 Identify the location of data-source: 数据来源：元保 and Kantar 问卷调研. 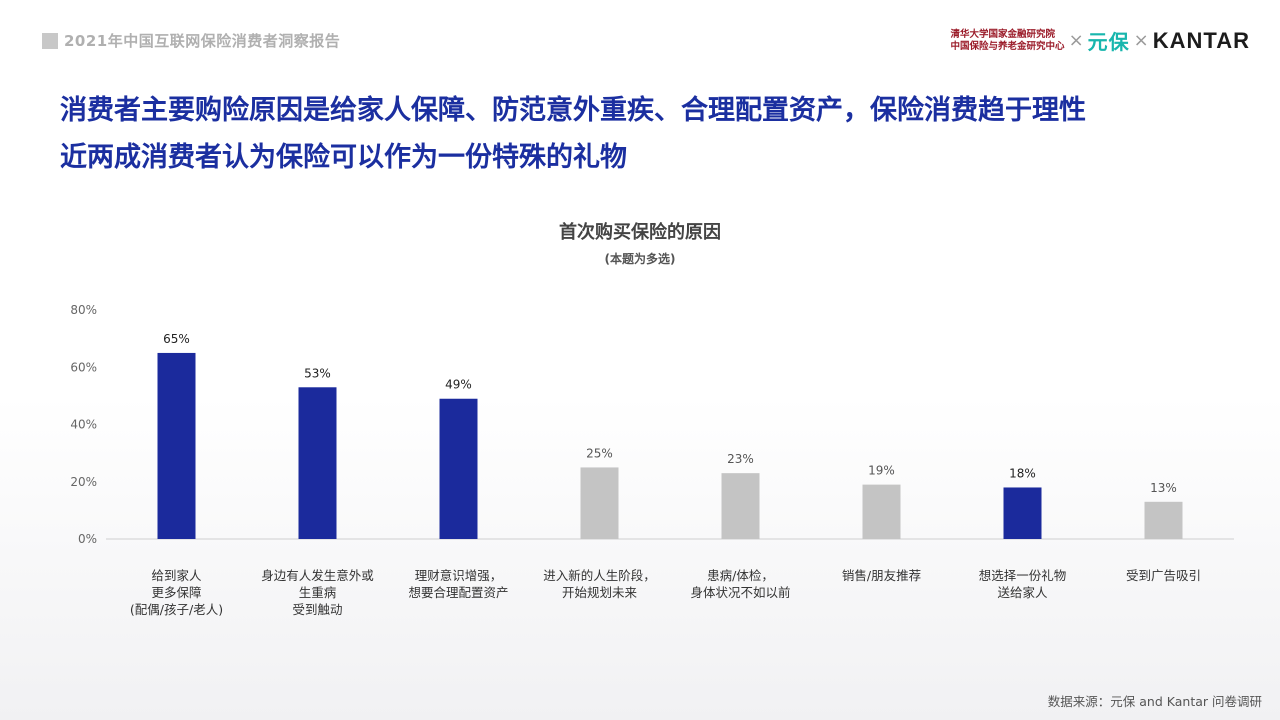
(1154, 701).